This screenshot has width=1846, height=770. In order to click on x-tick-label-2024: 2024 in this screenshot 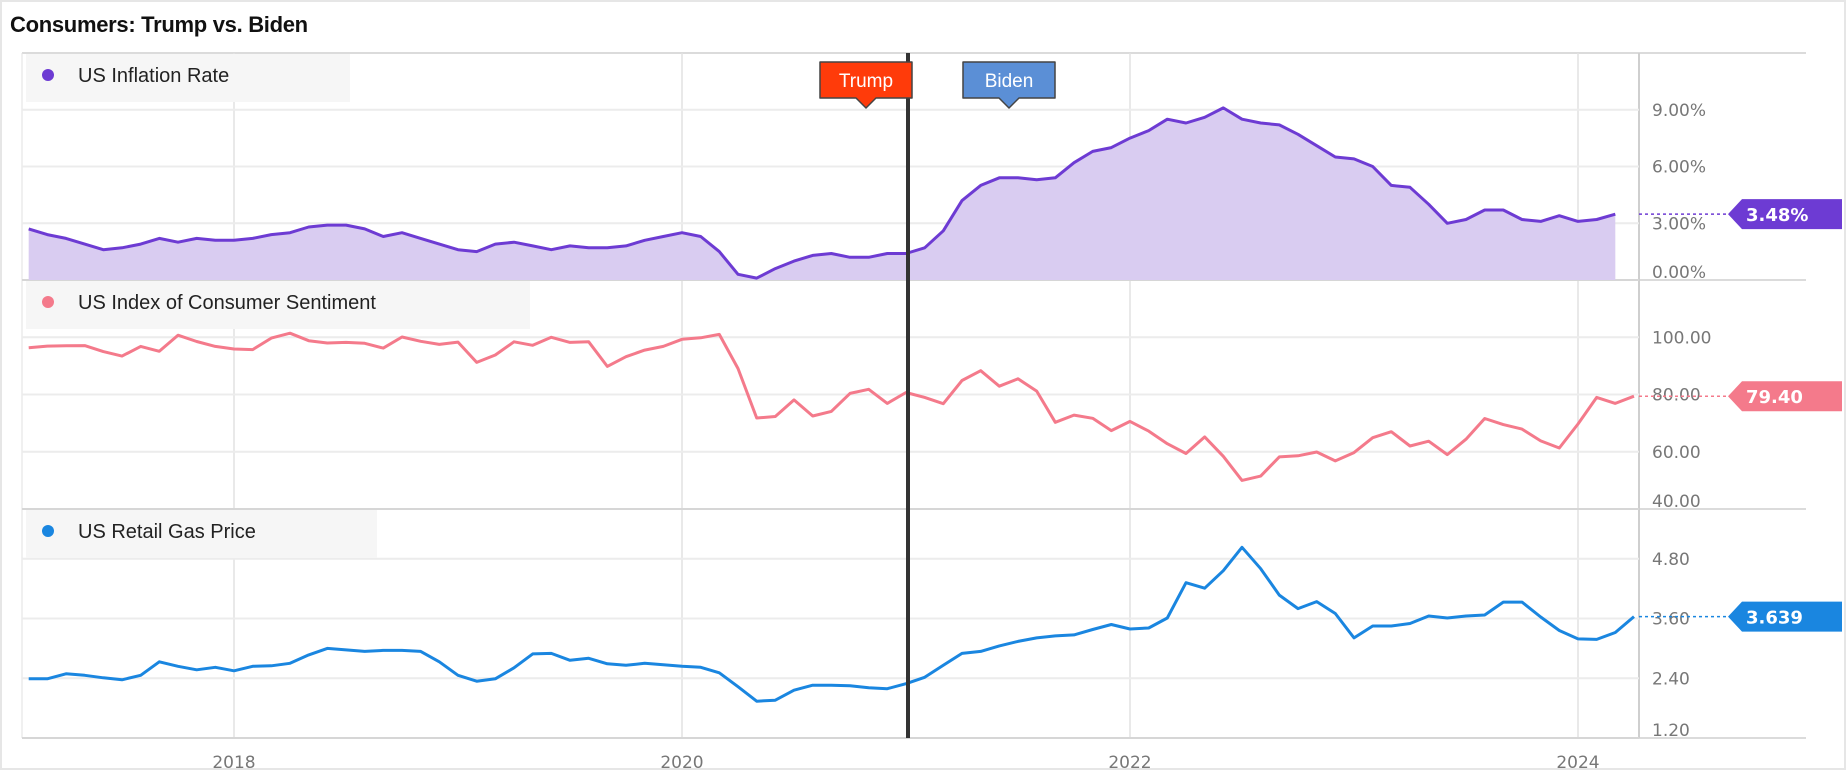, I will do `click(1577, 761)`.